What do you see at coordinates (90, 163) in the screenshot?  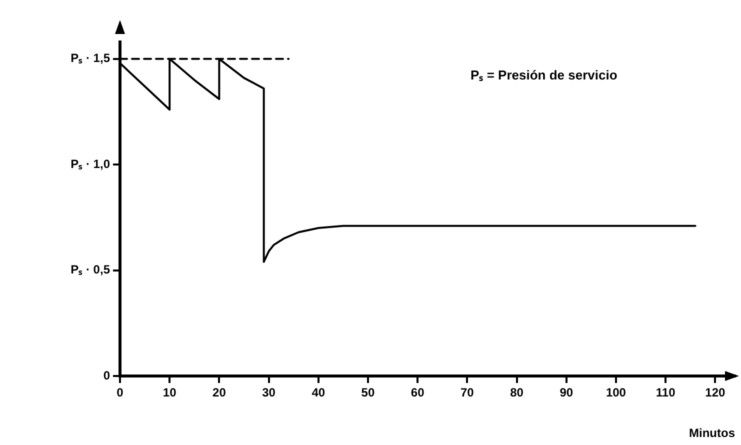 I see `y-tick-label: Pₛ · 1,0` at bounding box center [90, 163].